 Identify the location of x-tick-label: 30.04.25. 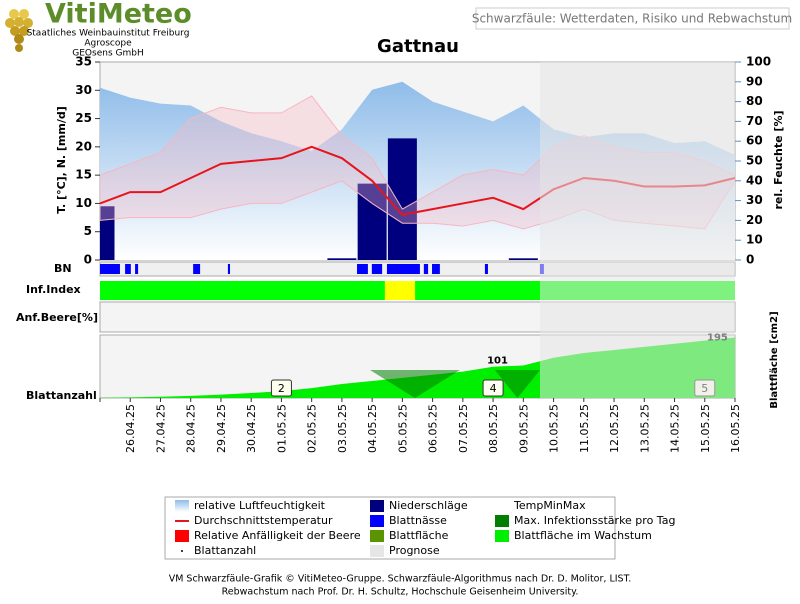
(251, 428).